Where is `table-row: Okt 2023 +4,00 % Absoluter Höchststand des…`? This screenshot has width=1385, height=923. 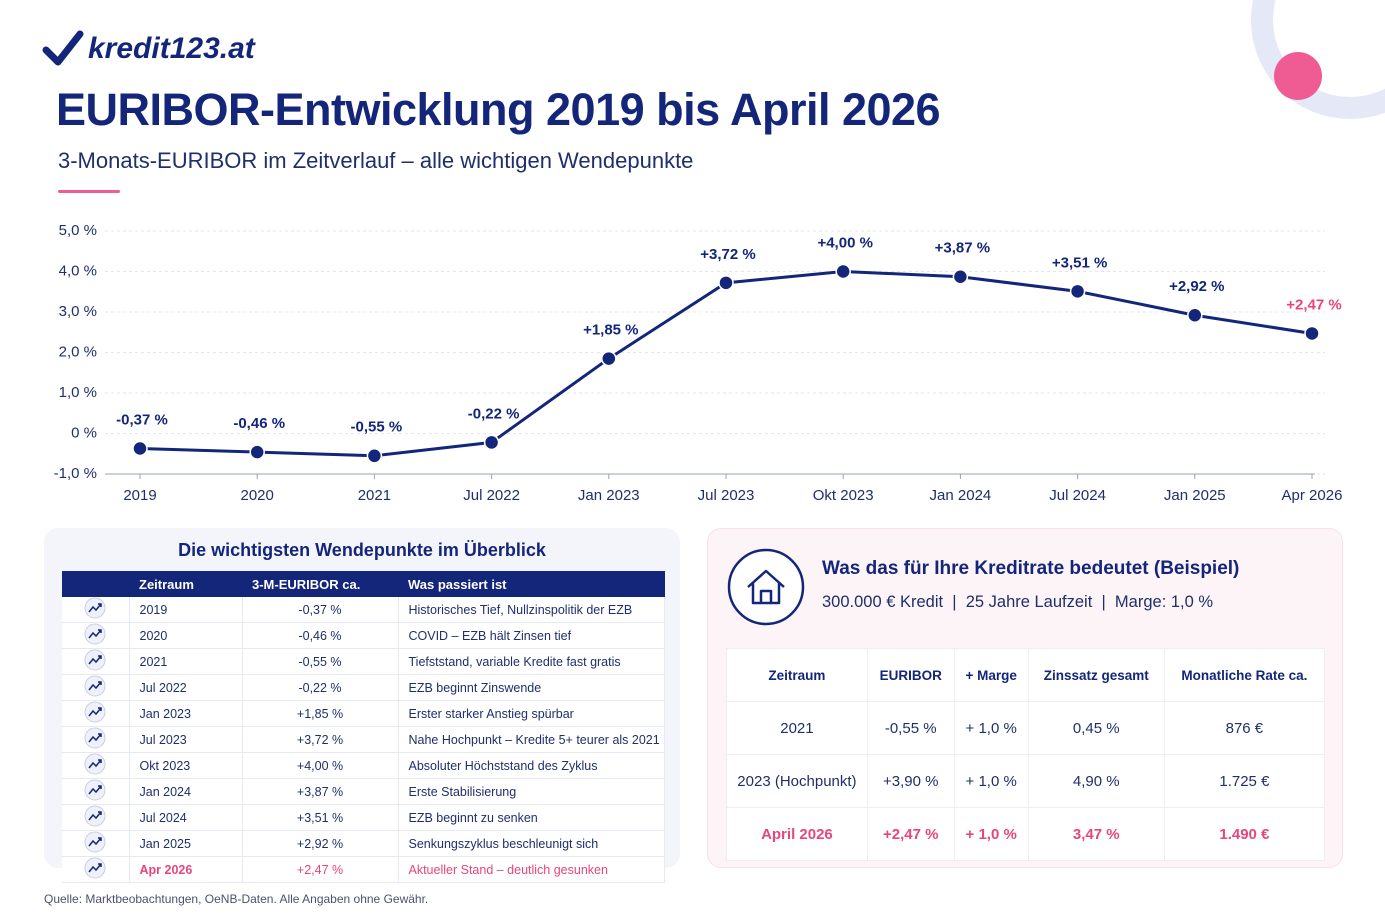
table-row: Okt 2023 +4,00 % Absoluter Höchststand des… is located at coordinates (363, 765).